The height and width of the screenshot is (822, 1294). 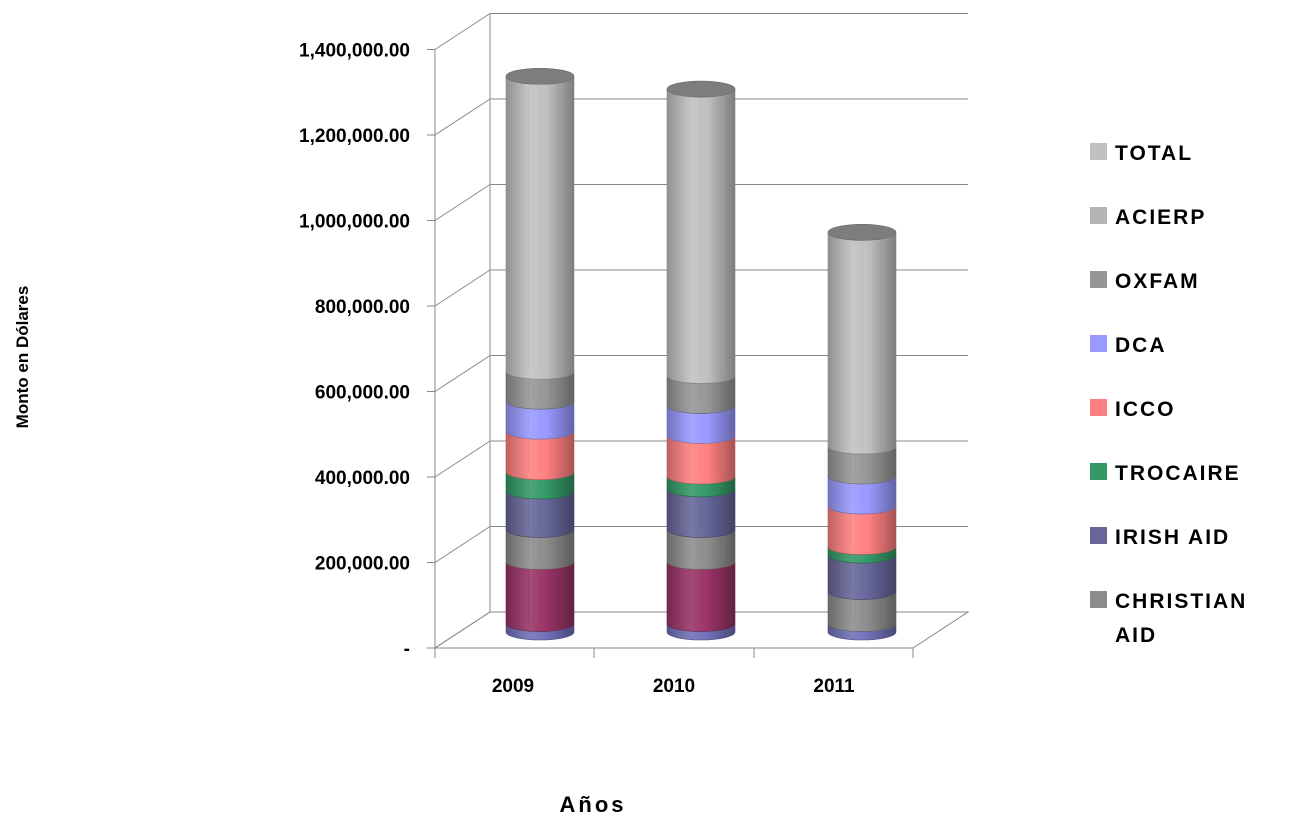 I want to click on legend-item: DCA, so click(x=1128, y=345).